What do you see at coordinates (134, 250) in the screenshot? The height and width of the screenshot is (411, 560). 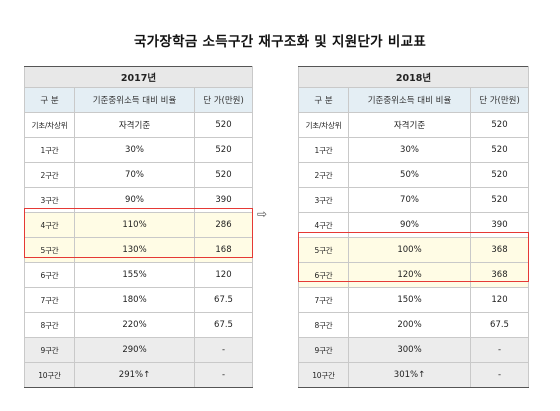 I see `income-ratio-cell: 130%` at bounding box center [134, 250].